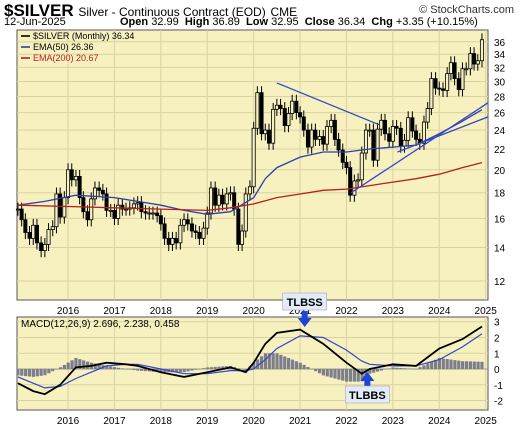 This screenshot has width=520, height=429. Describe the element at coordinates (284, 12) in the screenshot. I see `exchange: CME` at that location.